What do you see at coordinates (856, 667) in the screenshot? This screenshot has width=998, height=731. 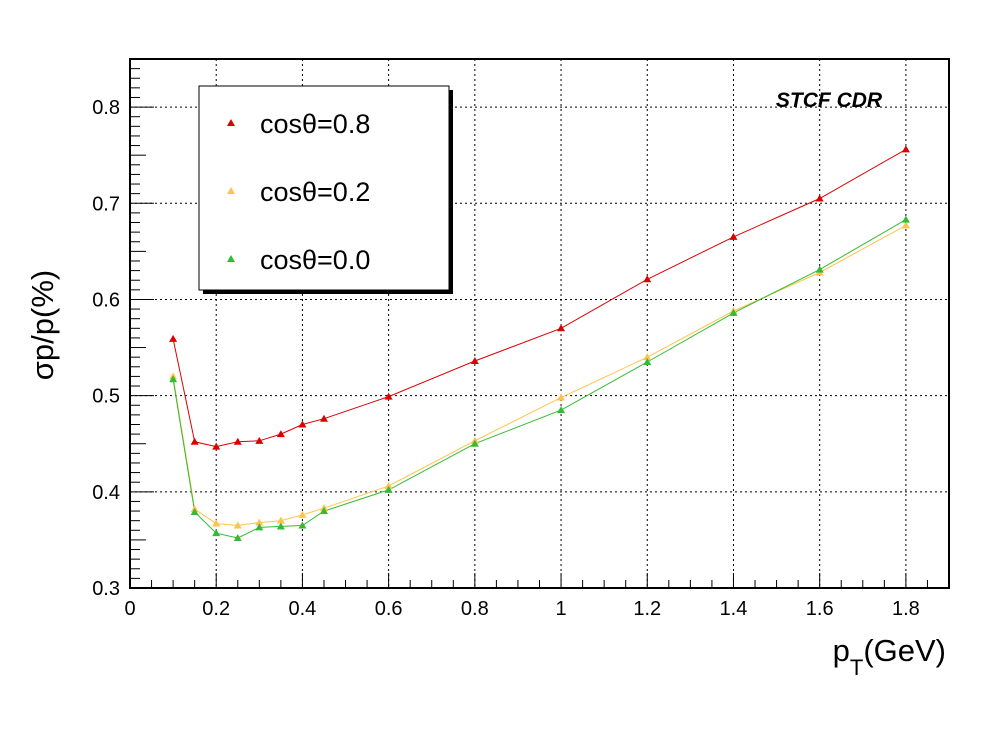 I see `x-axis-title-subscript: T` at bounding box center [856, 667].